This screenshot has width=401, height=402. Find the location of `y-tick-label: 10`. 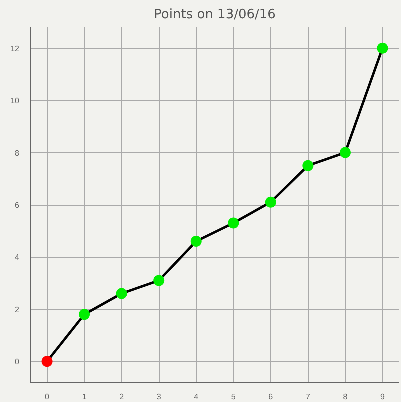

y-tick-label: 10 is located at coordinates (15, 101).